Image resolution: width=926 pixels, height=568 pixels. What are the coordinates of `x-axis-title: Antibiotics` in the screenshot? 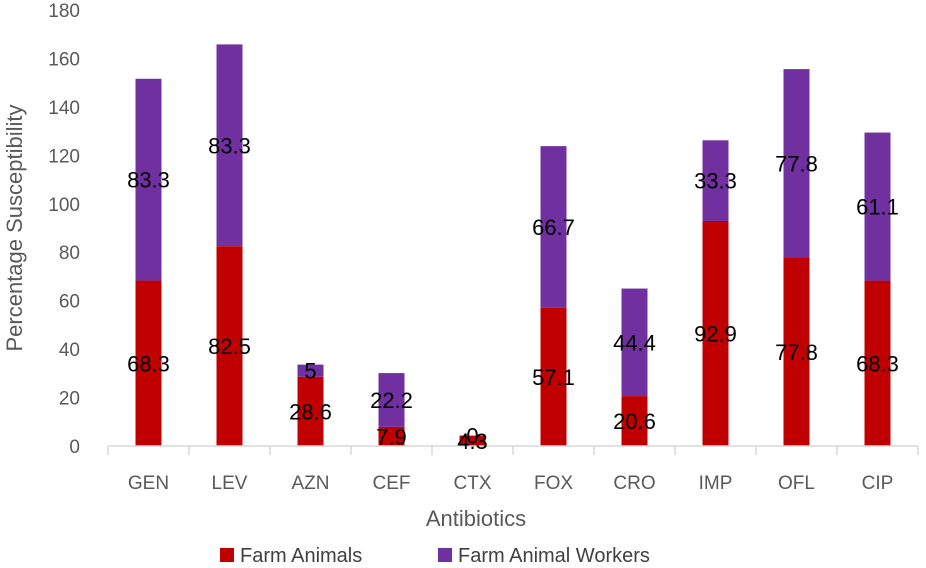 It's located at (476, 518).